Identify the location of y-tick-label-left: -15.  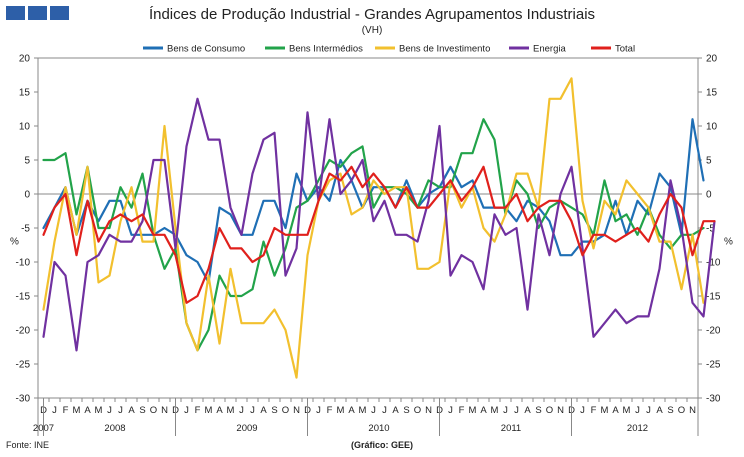
(23, 297).